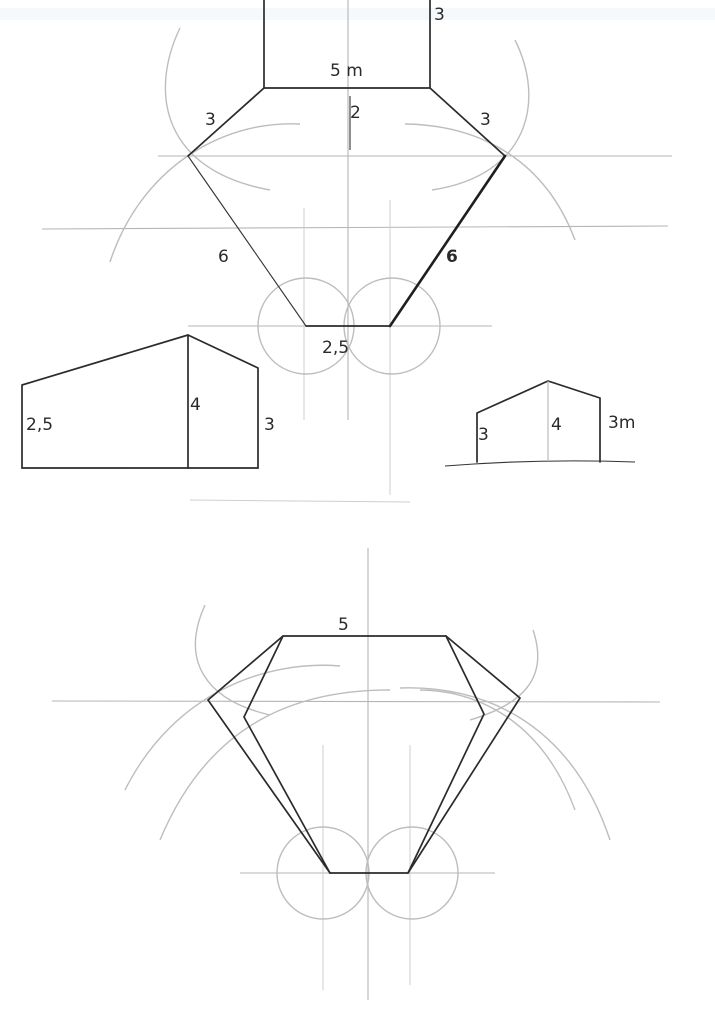  Describe the element at coordinates (504, 675) in the screenshot. I see `bottom-arc-right-outer` at that location.